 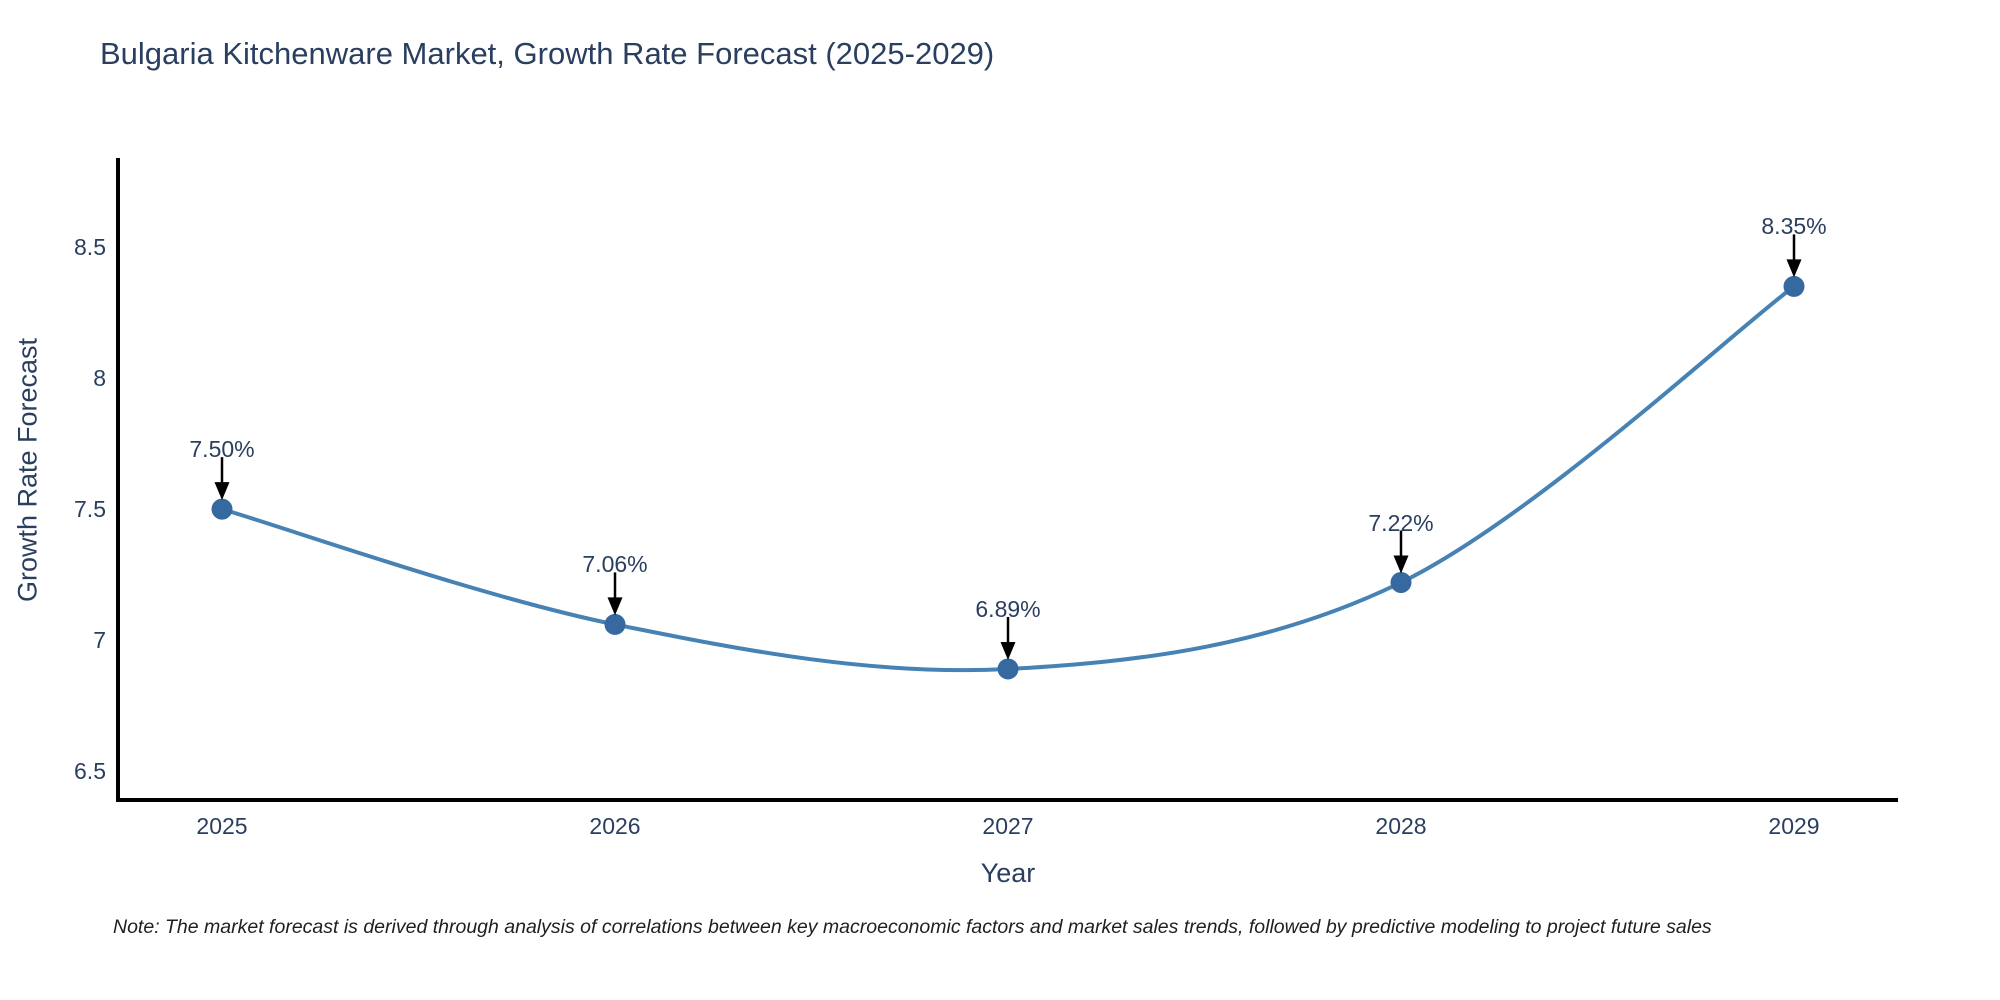 I want to click on y-tick-label: 7, so click(x=99, y=640).